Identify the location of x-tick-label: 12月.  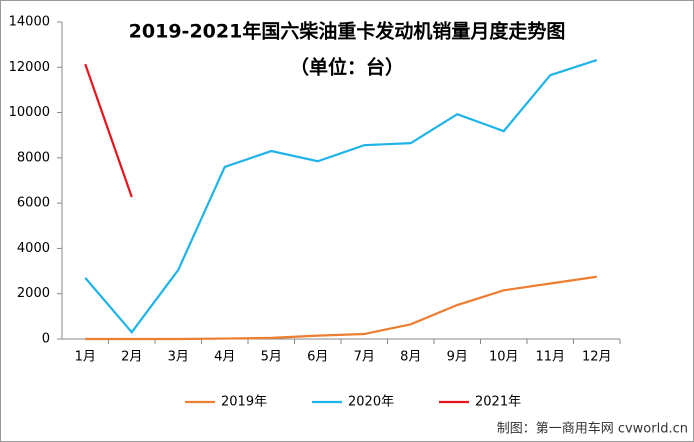
(597, 357).